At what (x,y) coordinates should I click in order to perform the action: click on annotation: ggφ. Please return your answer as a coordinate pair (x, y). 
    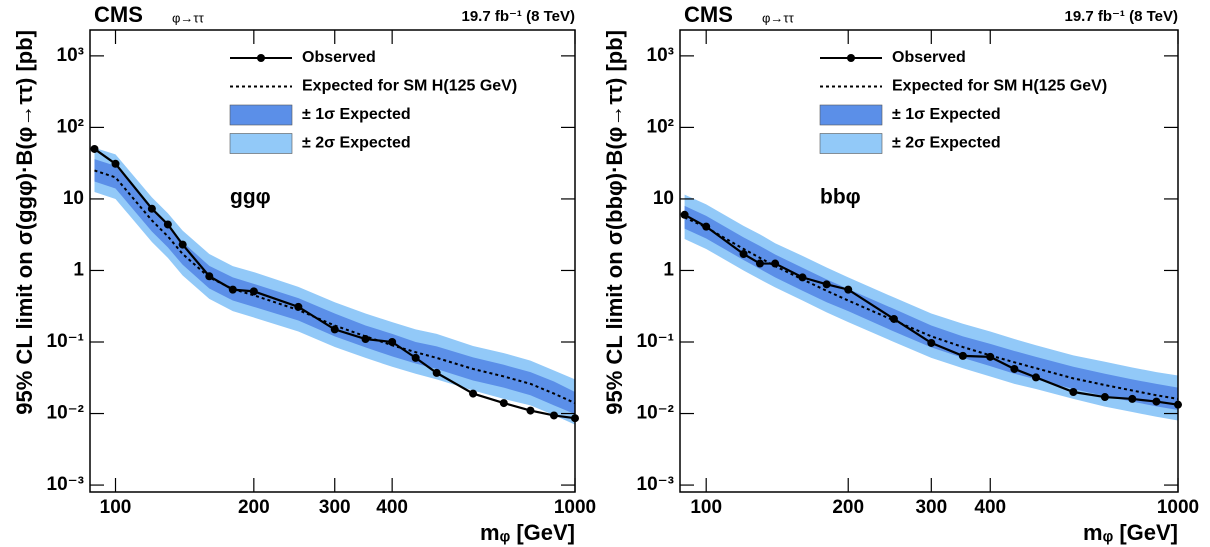
    Looking at the image, I should click on (250, 197).